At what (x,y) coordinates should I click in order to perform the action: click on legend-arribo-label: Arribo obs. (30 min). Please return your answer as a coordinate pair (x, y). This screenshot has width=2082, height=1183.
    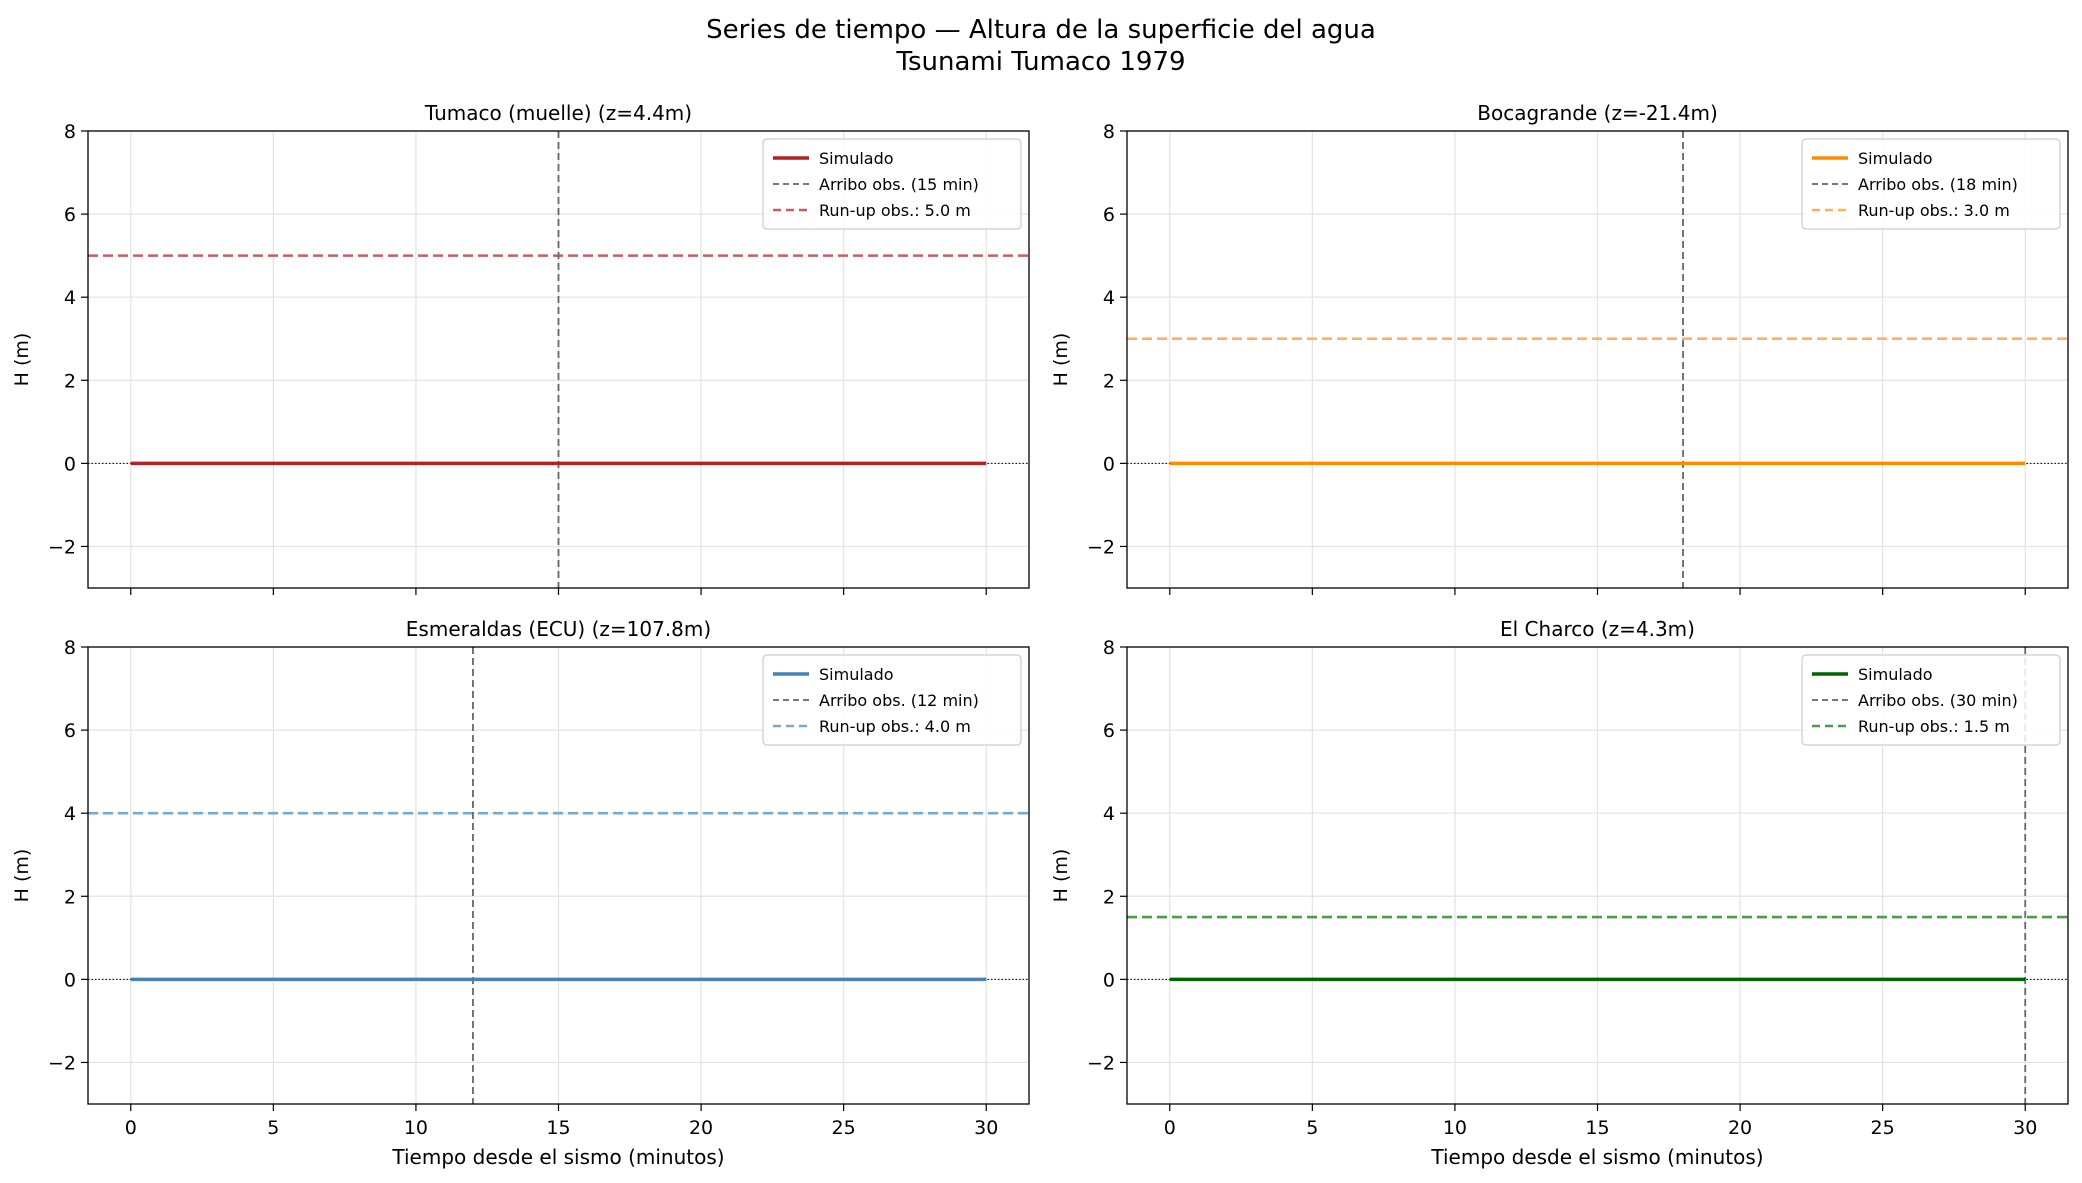
    Looking at the image, I should click on (1938, 700).